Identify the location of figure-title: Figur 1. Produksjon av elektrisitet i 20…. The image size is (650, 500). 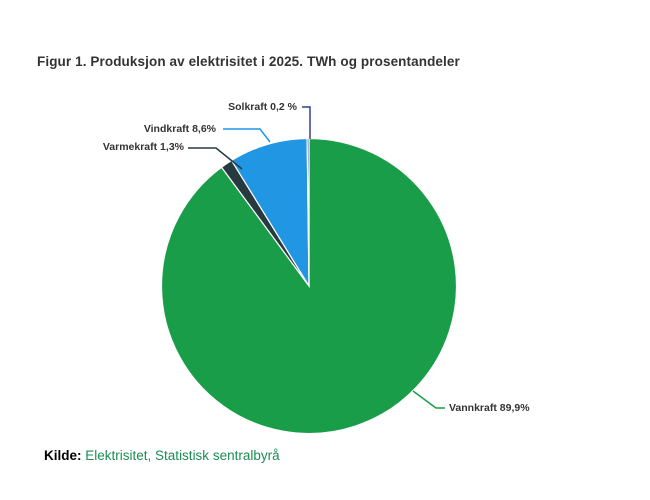
(248, 61).